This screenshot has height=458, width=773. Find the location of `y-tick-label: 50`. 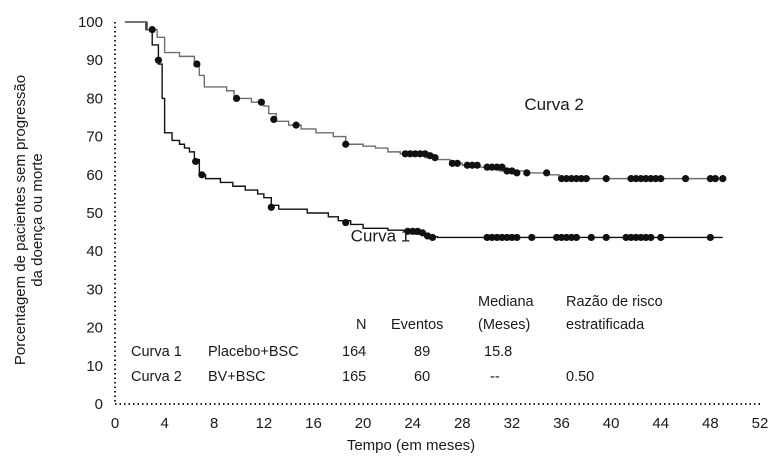

y-tick-label: 50 is located at coordinates (94, 213).